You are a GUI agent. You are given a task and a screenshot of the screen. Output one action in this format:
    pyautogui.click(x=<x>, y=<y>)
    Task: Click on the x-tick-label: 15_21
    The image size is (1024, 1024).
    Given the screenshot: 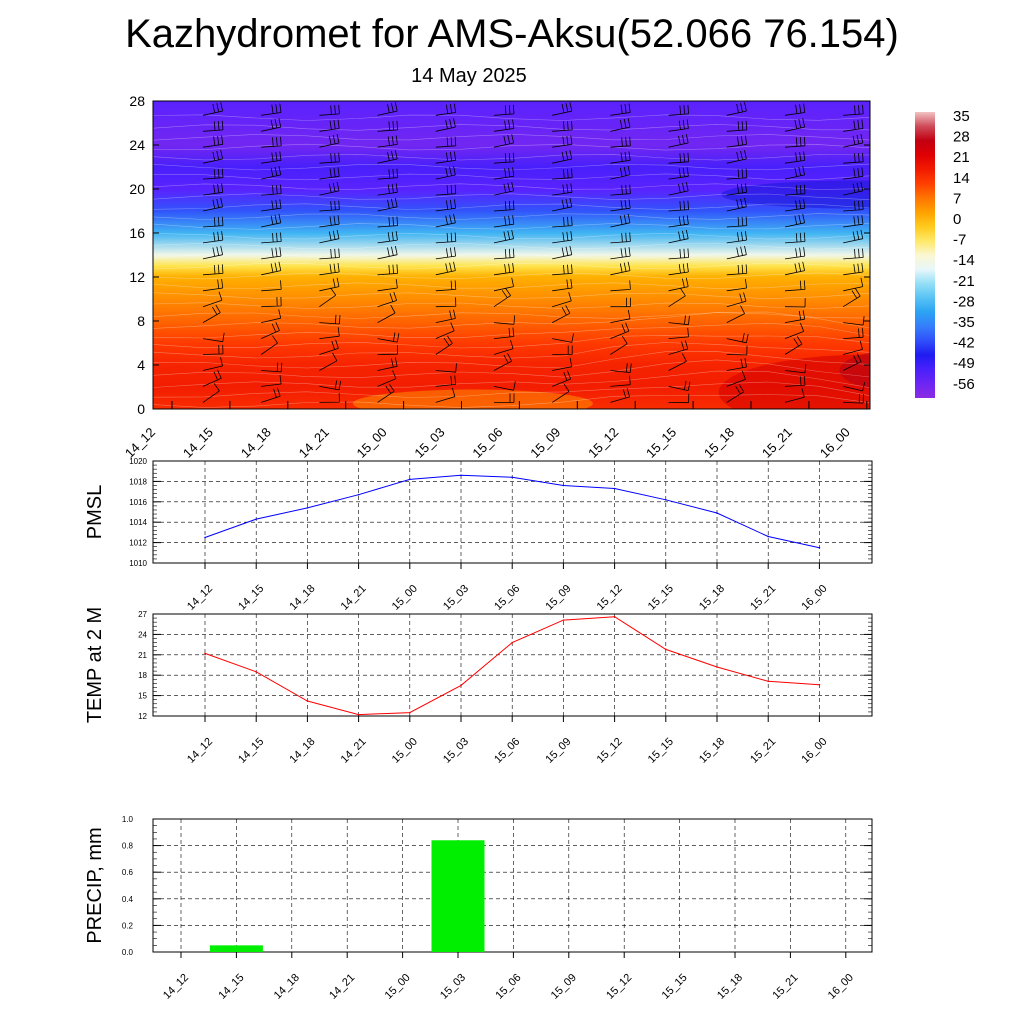 What is the action you would take?
    pyautogui.click(x=777, y=443)
    